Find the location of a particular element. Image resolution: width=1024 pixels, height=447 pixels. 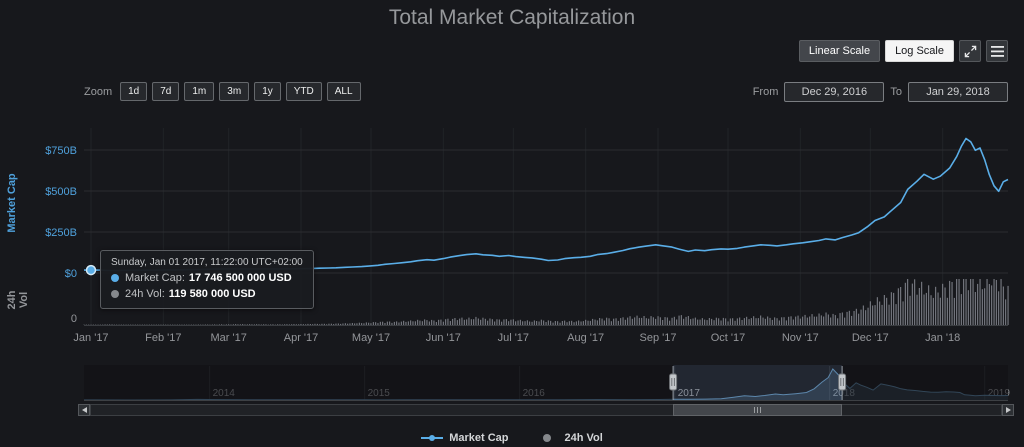

svg-text: Sep '17 is located at coordinates (658, 338).